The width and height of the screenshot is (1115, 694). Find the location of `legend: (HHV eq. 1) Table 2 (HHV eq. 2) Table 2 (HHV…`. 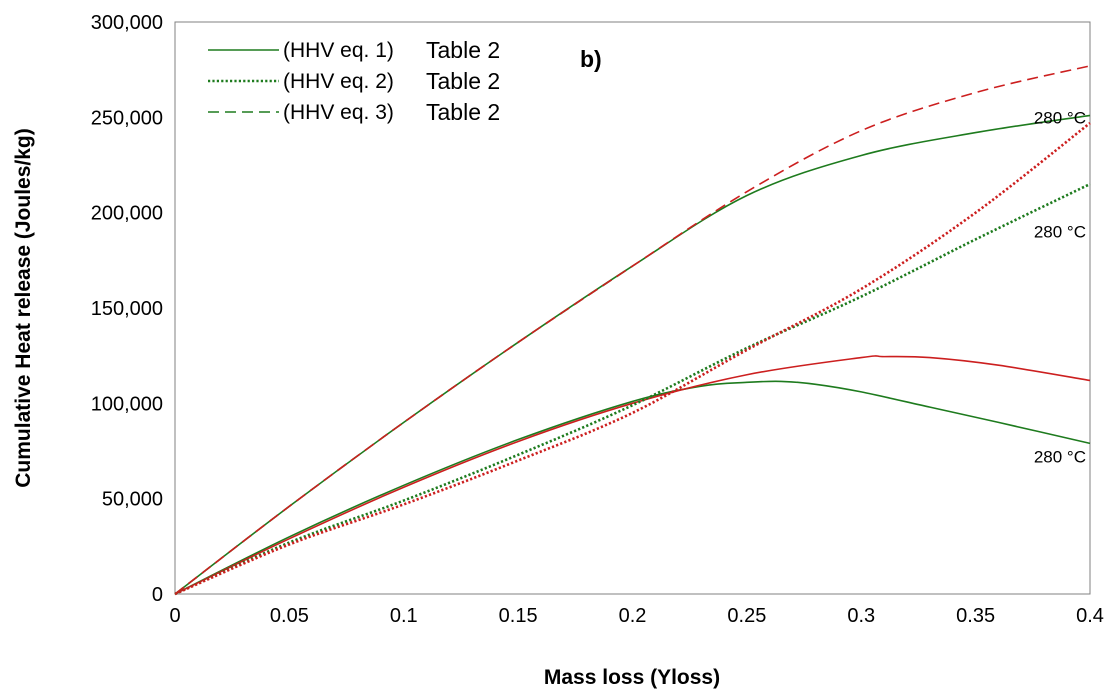

legend: (HHV eq. 1) Table 2 (HHV eq. 2) Table 2 (HHV… is located at coordinates (354, 81).